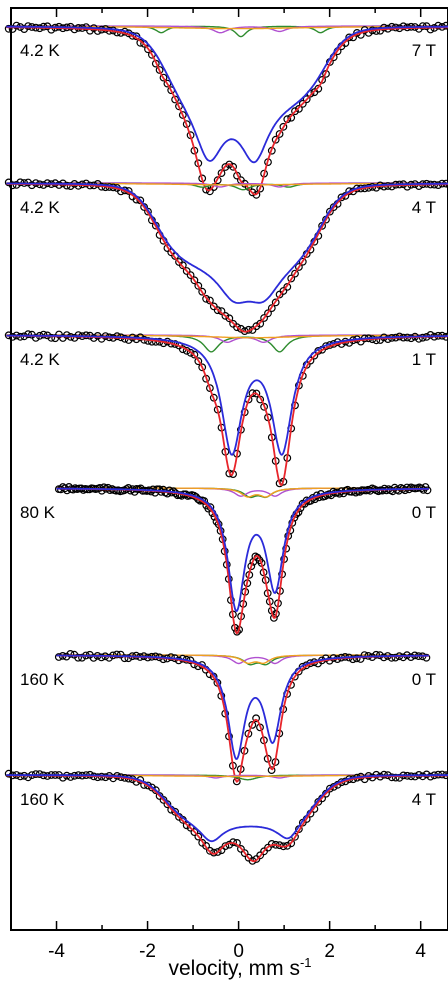 The image size is (448, 987). Describe the element at coordinates (233, 968) in the screenshot. I see `x-axis-title-text: velocity, mm s` at that location.